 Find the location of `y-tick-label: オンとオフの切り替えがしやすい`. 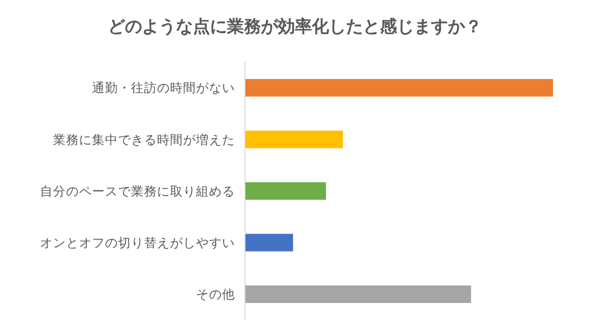

y-tick-label: オンとオフの切り替えがしやすい is located at coordinates (137, 242).